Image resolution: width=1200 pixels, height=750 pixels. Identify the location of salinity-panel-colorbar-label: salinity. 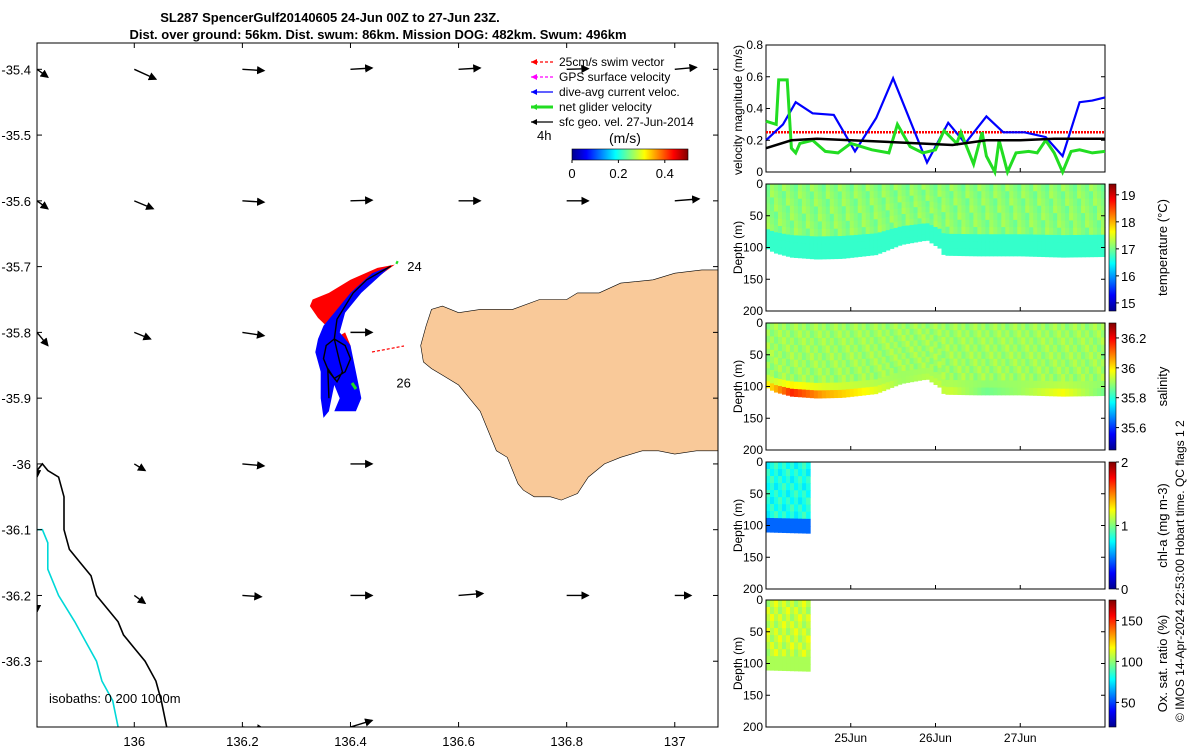
(1162, 386).